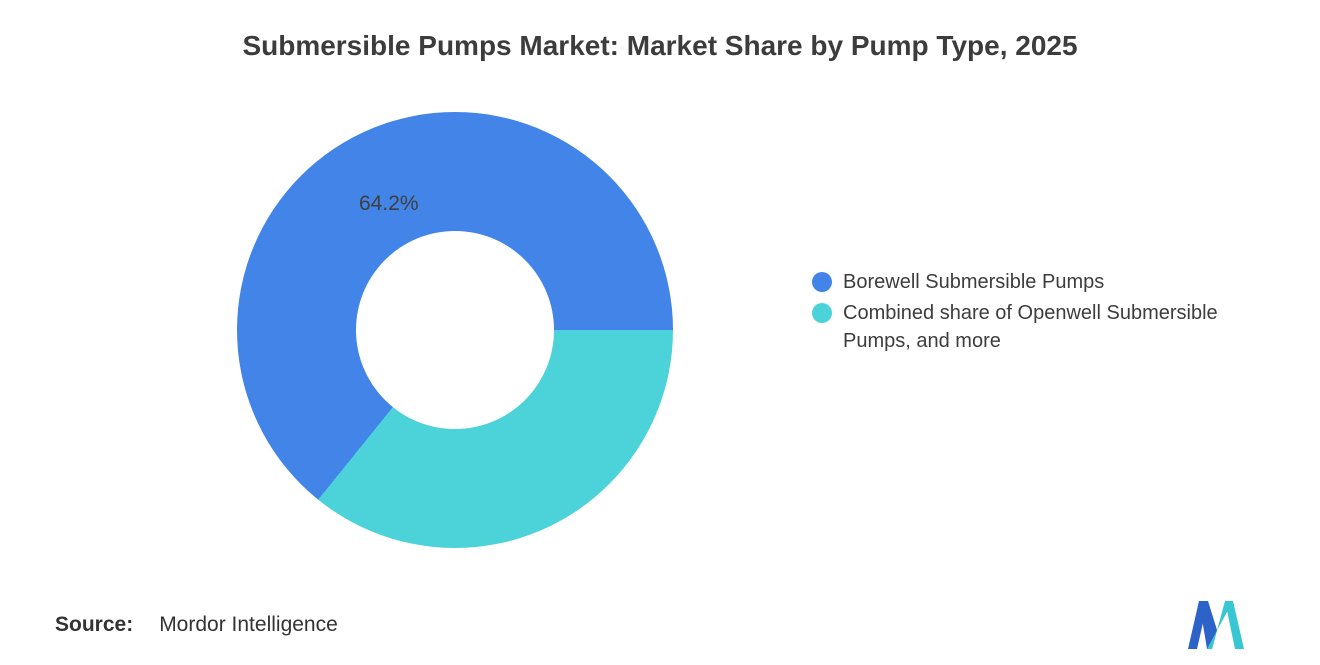 The height and width of the screenshot is (665, 1320). Describe the element at coordinates (822, 282) in the screenshot. I see `legend-swatch-blue` at that location.